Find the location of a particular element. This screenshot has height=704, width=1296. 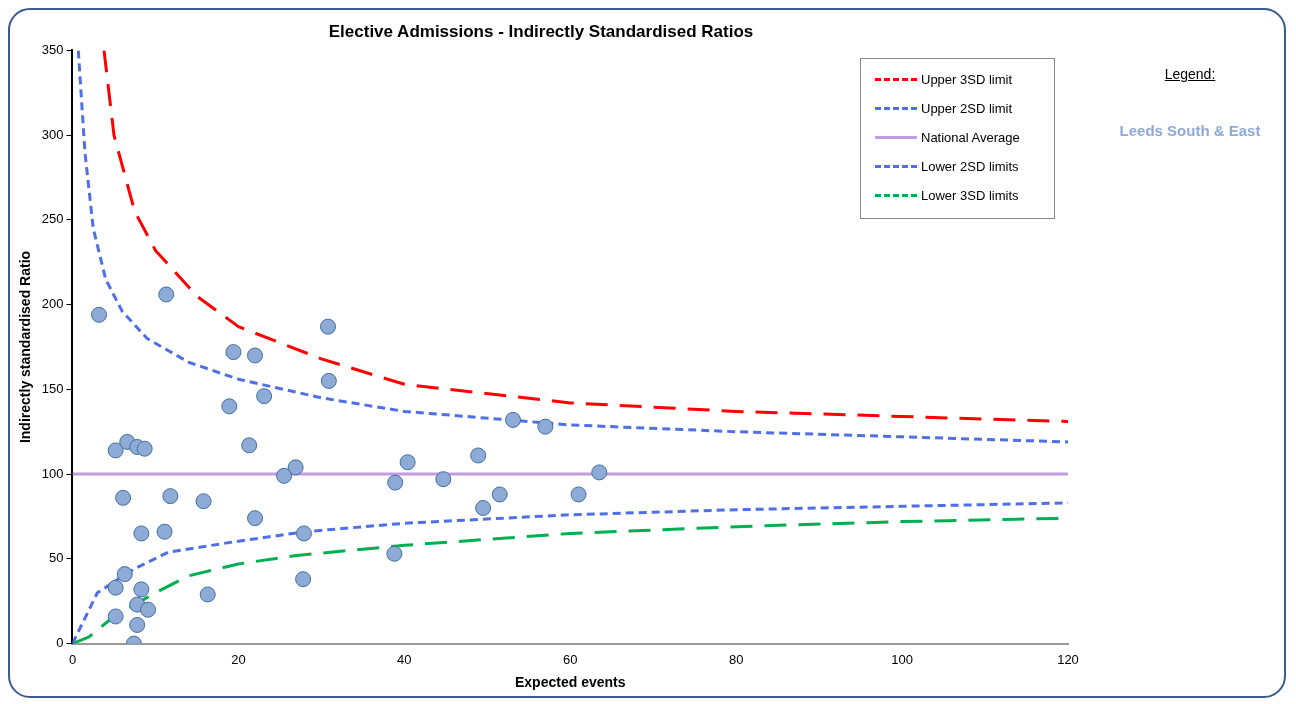

text: Legend: is located at coordinates (1190, 74).